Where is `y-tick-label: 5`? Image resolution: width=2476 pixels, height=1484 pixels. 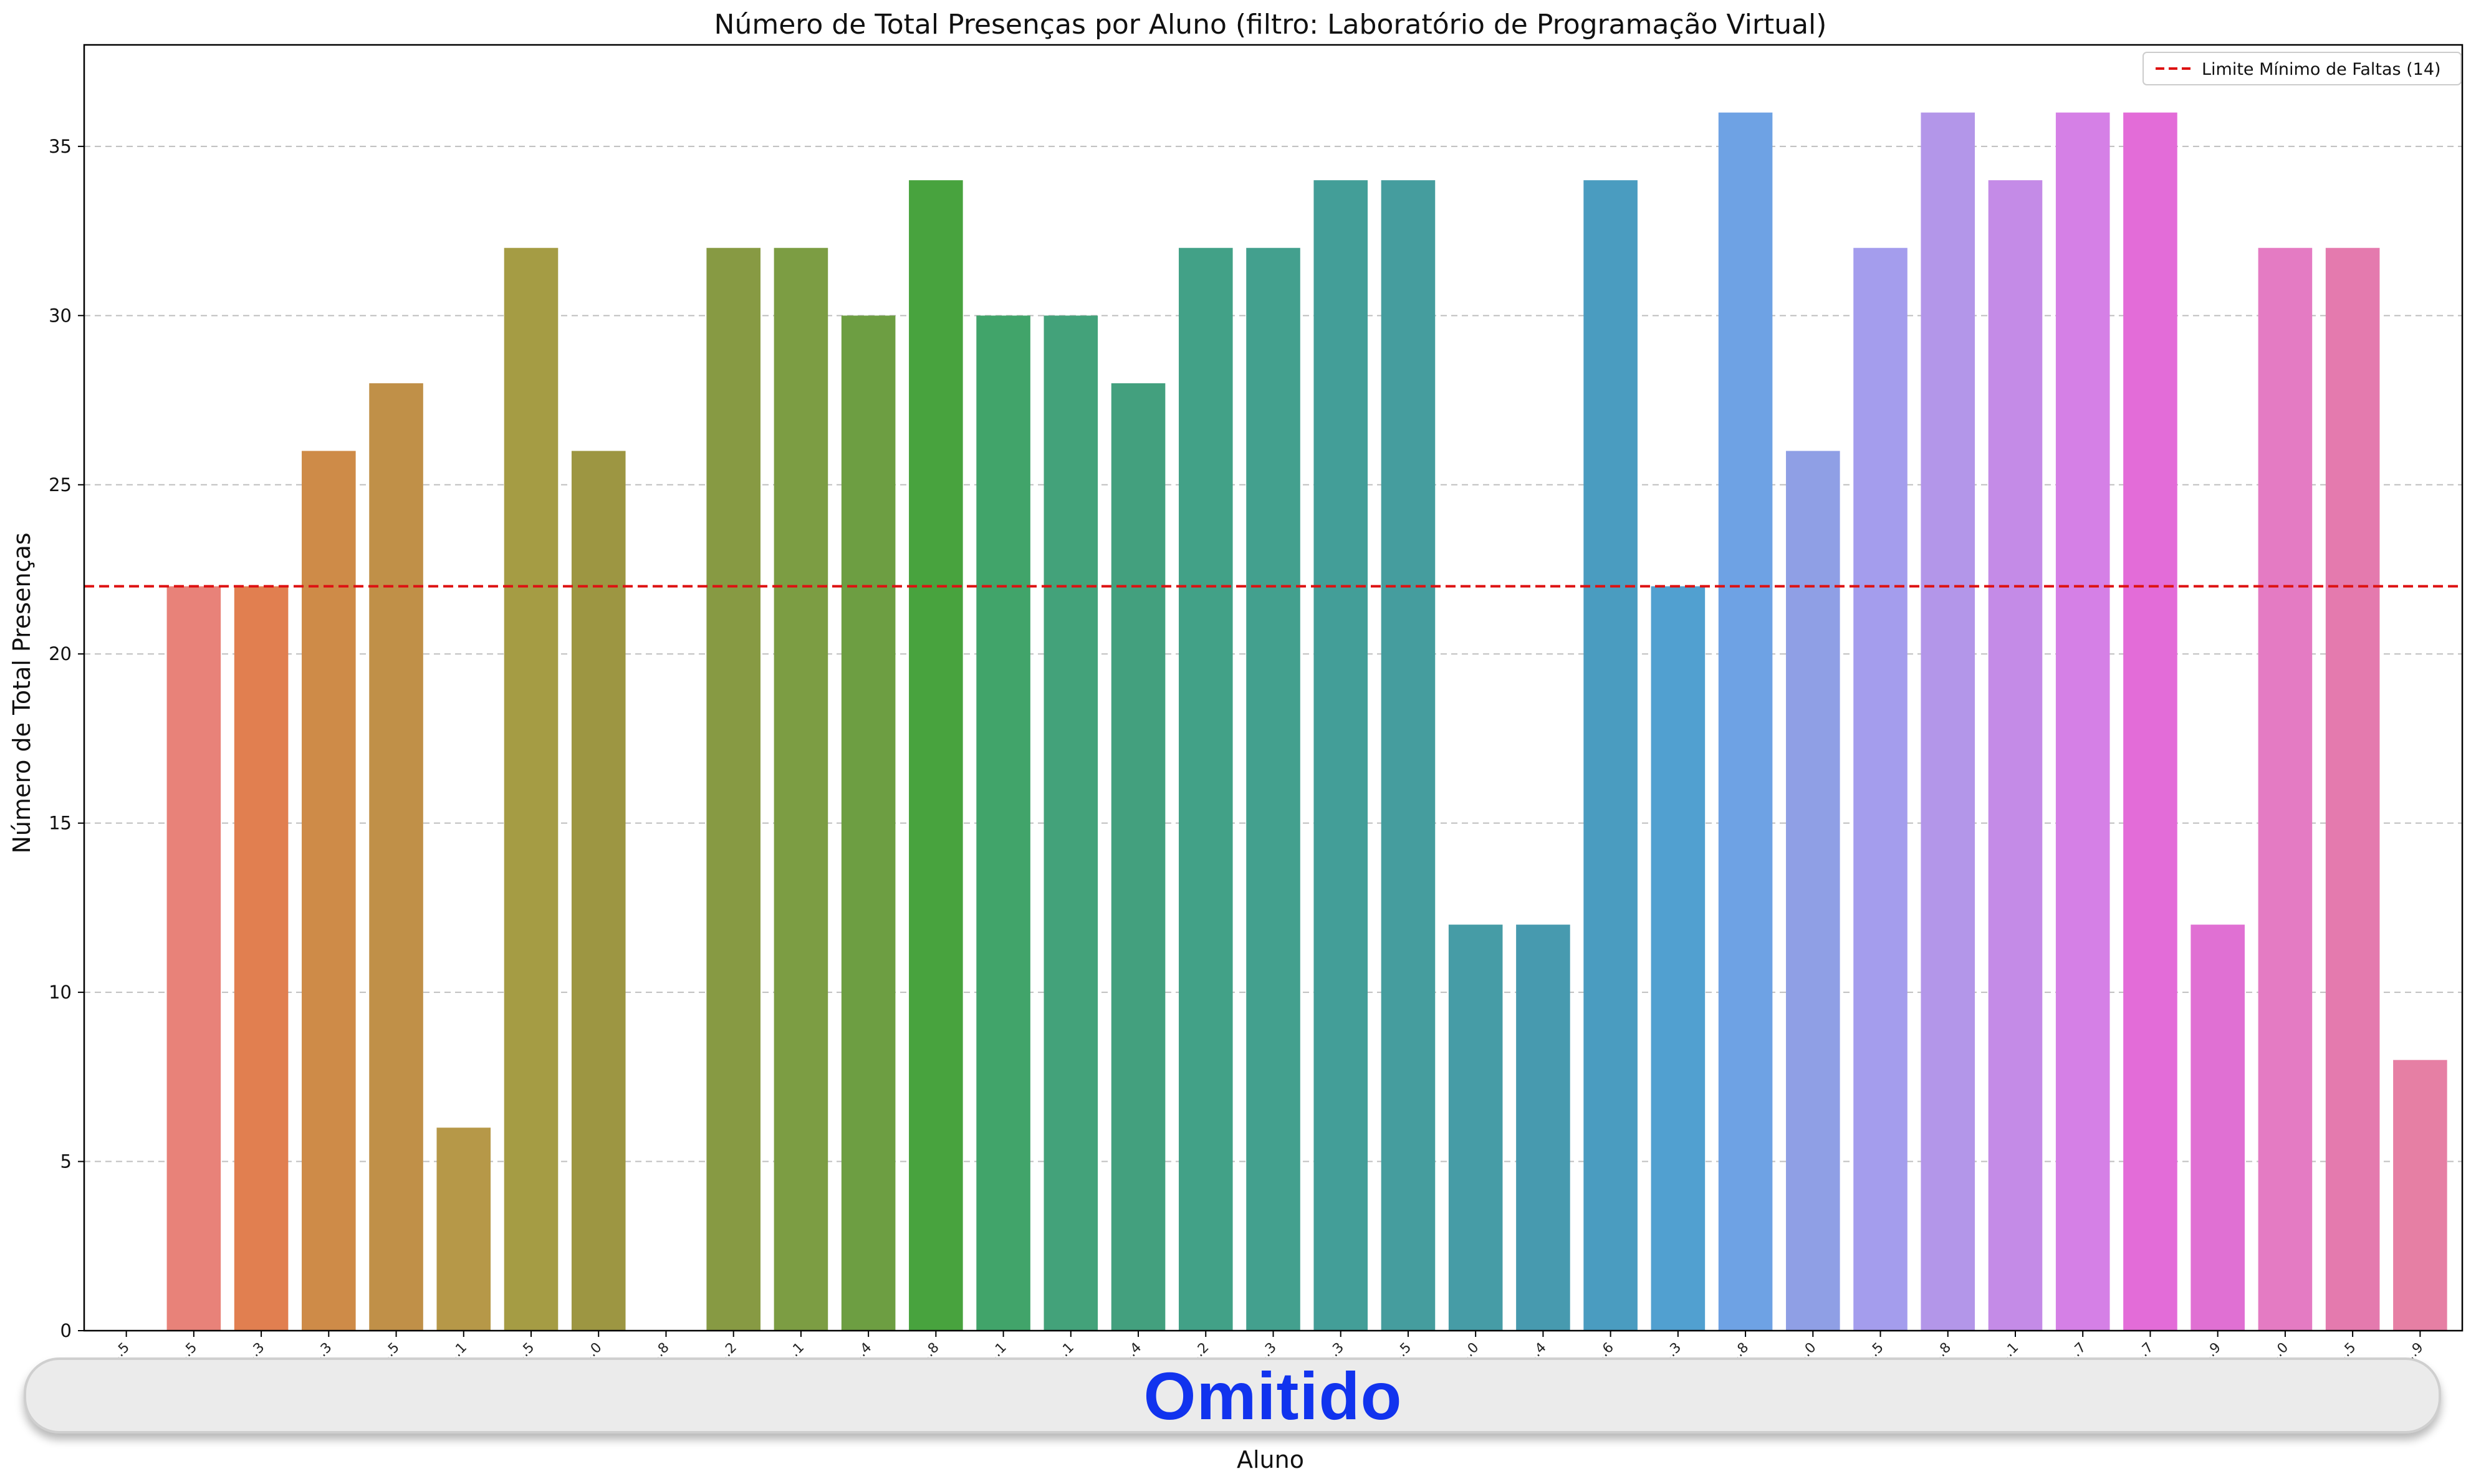 y-tick-label: 5 is located at coordinates (66, 1161).